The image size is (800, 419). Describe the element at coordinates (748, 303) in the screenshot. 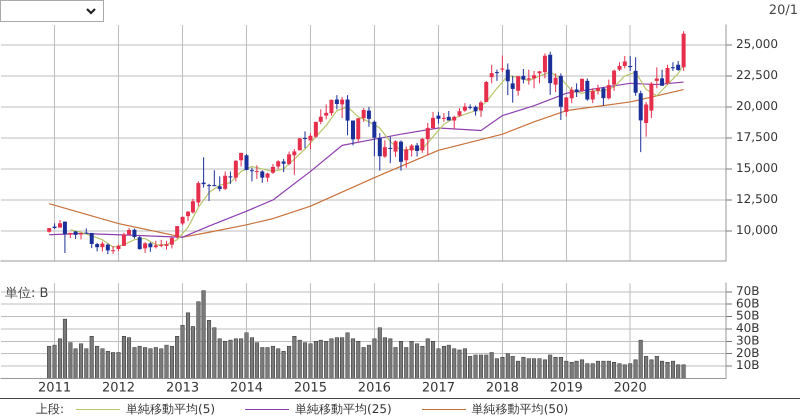

I see `y-tick-label: 60B` at that location.